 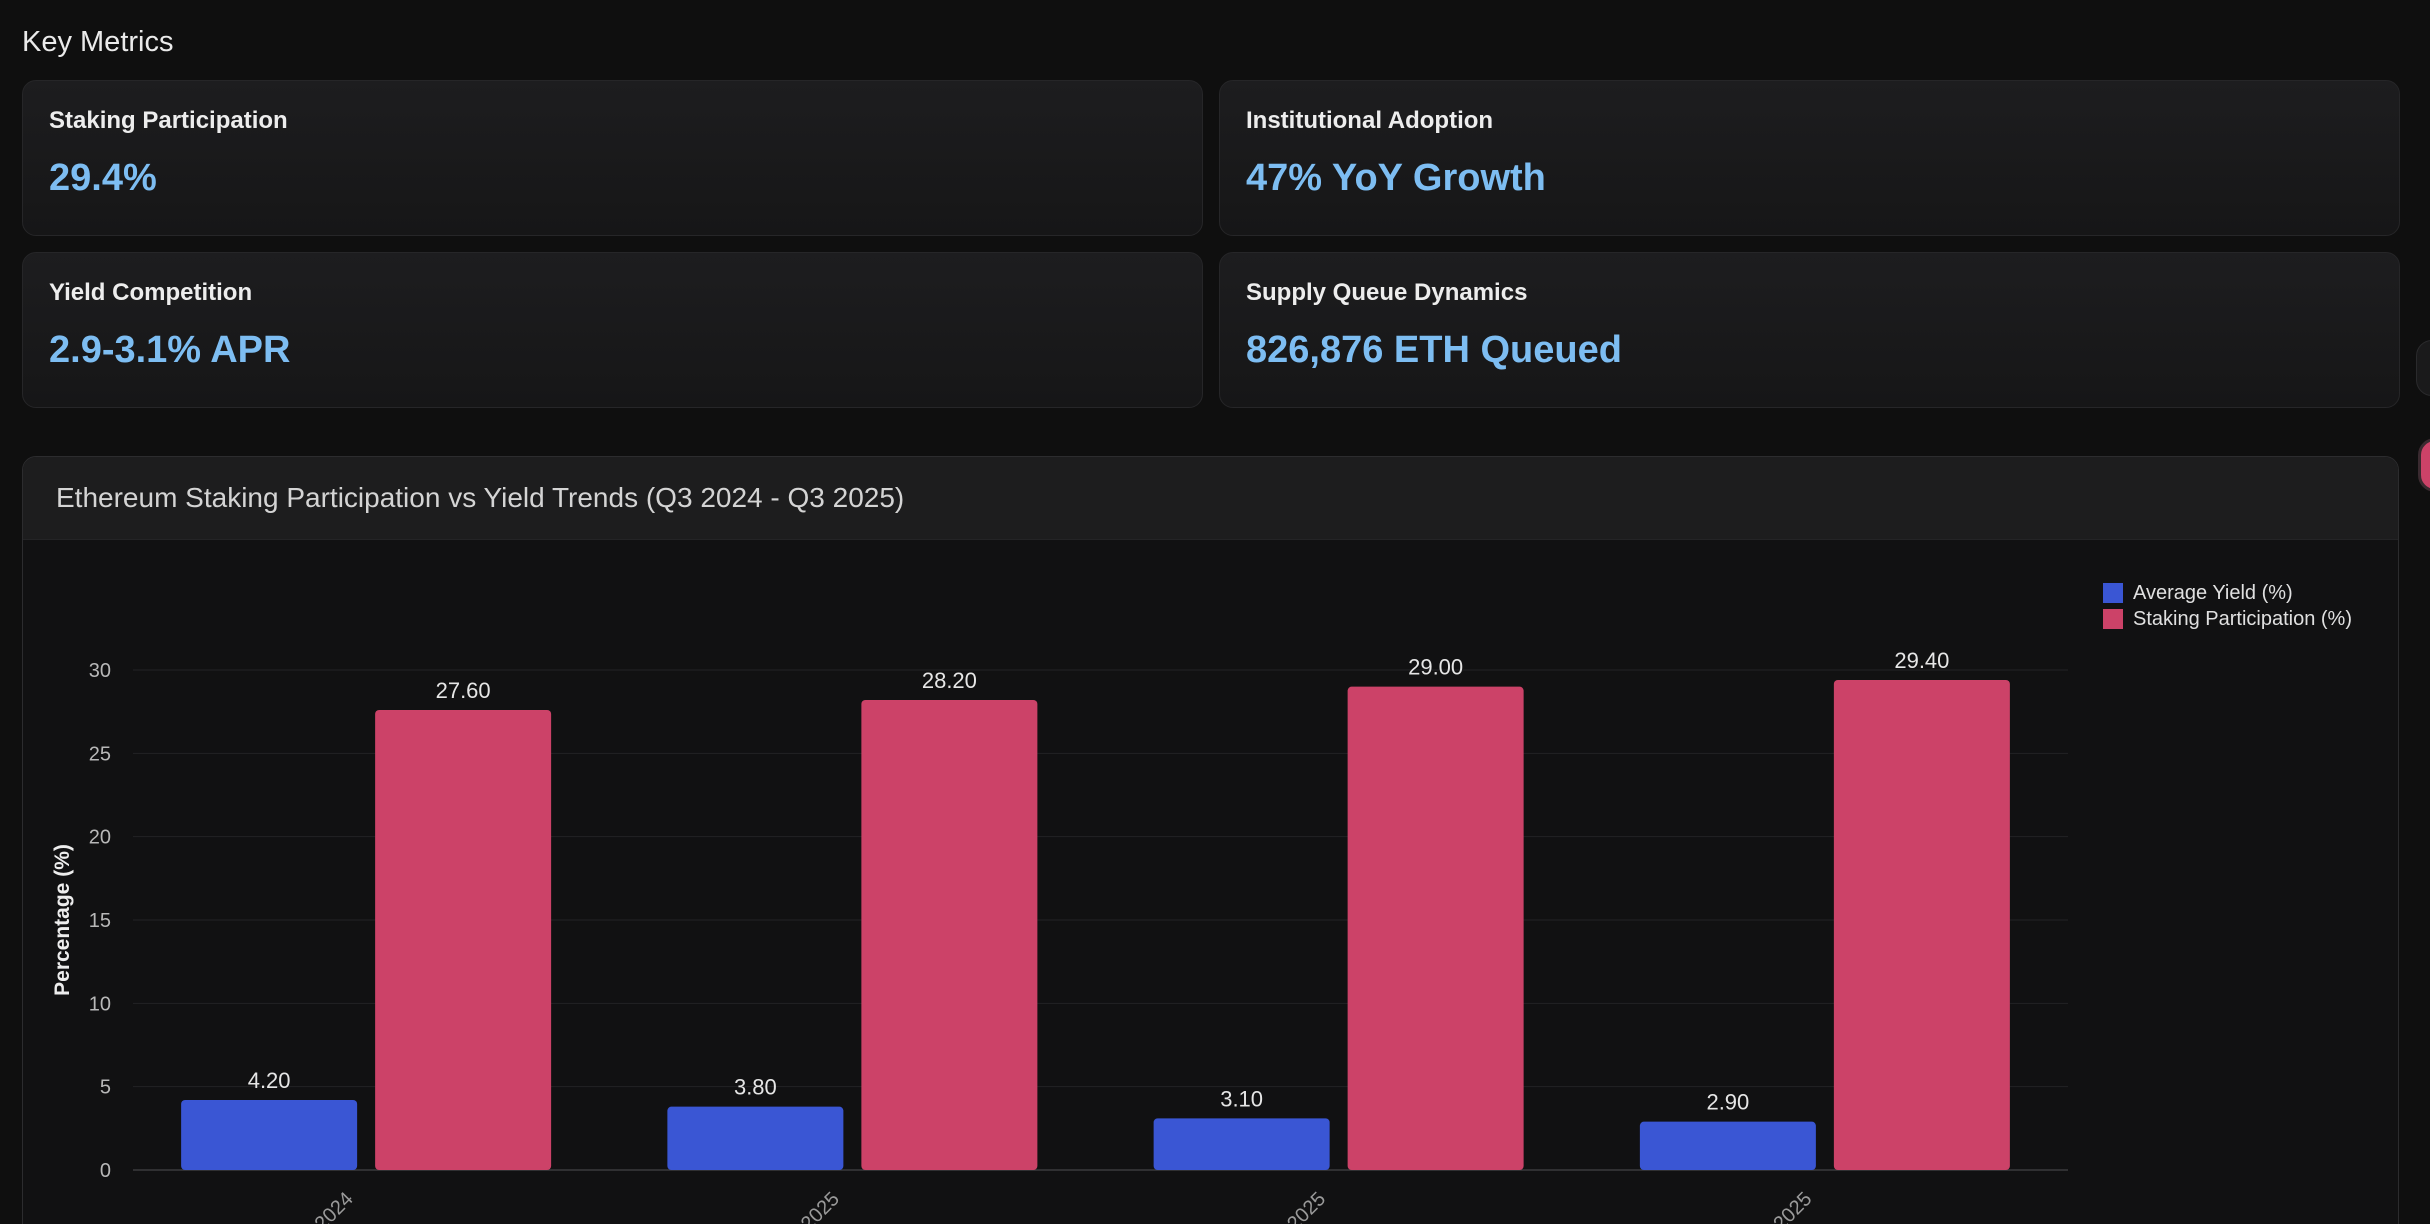 What do you see at coordinates (1809, 330) in the screenshot?
I see `metric-card-supply-queue: Supply Queue Dynamics 826,876 ETH Queued` at bounding box center [1809, 330].